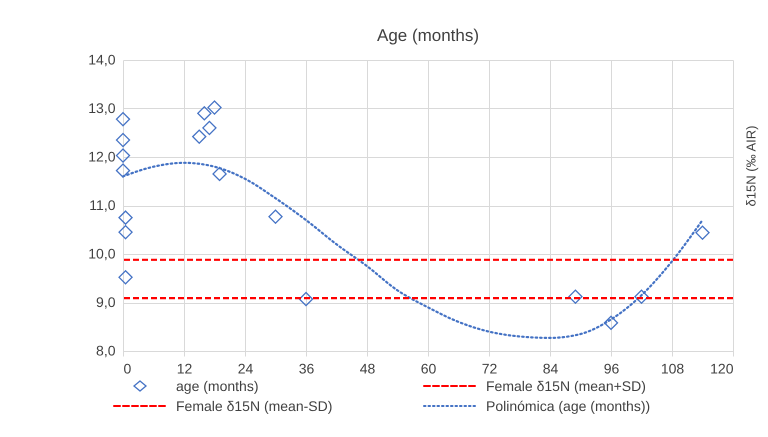 The height and width of the screenshot is (437, 768). I want to click on y-tick-label: 14,0, so click(102, 60).